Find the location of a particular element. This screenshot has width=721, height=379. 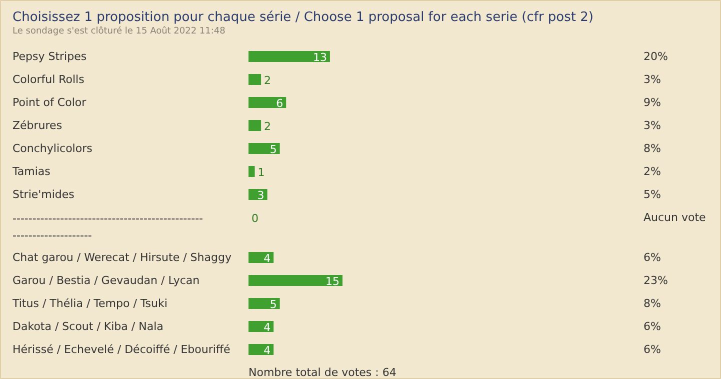

y-tick-label: Tamias is located at coordinates (31, 171).